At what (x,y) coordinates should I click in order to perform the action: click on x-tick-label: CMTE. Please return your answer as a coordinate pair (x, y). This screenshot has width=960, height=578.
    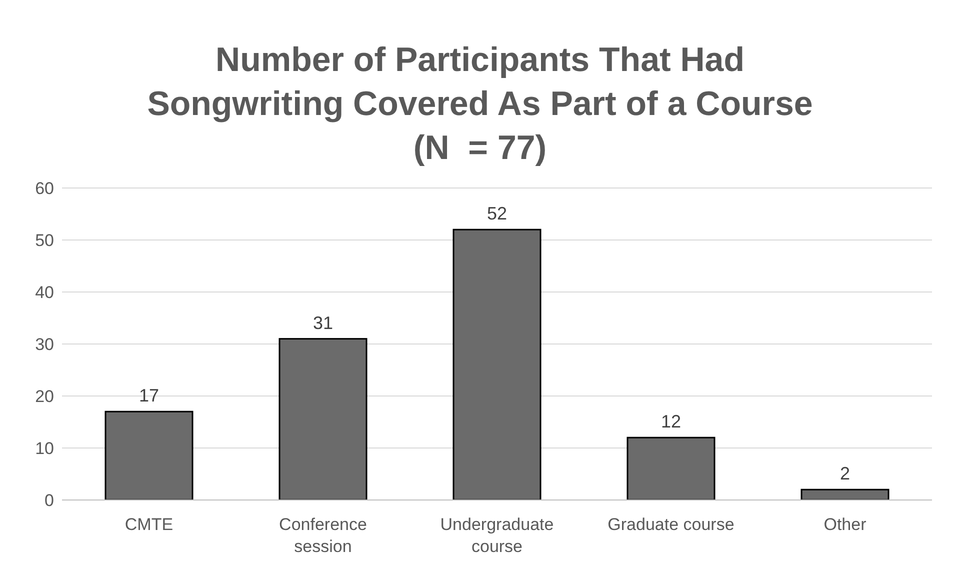
    Looking at the image, I should click on (149, 524).